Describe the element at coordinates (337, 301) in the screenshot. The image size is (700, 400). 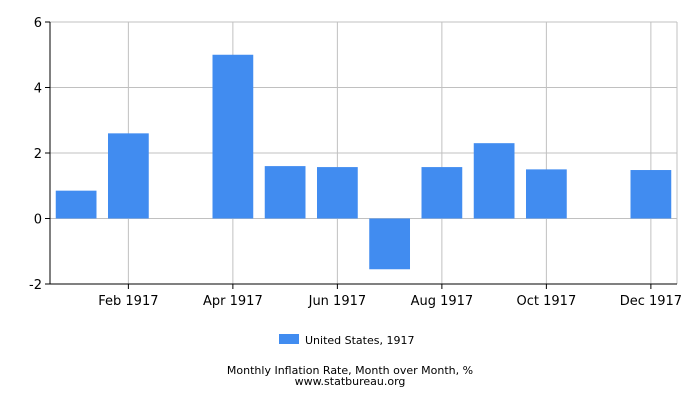
I see `x-tick-label: Jun 1917` at that location.